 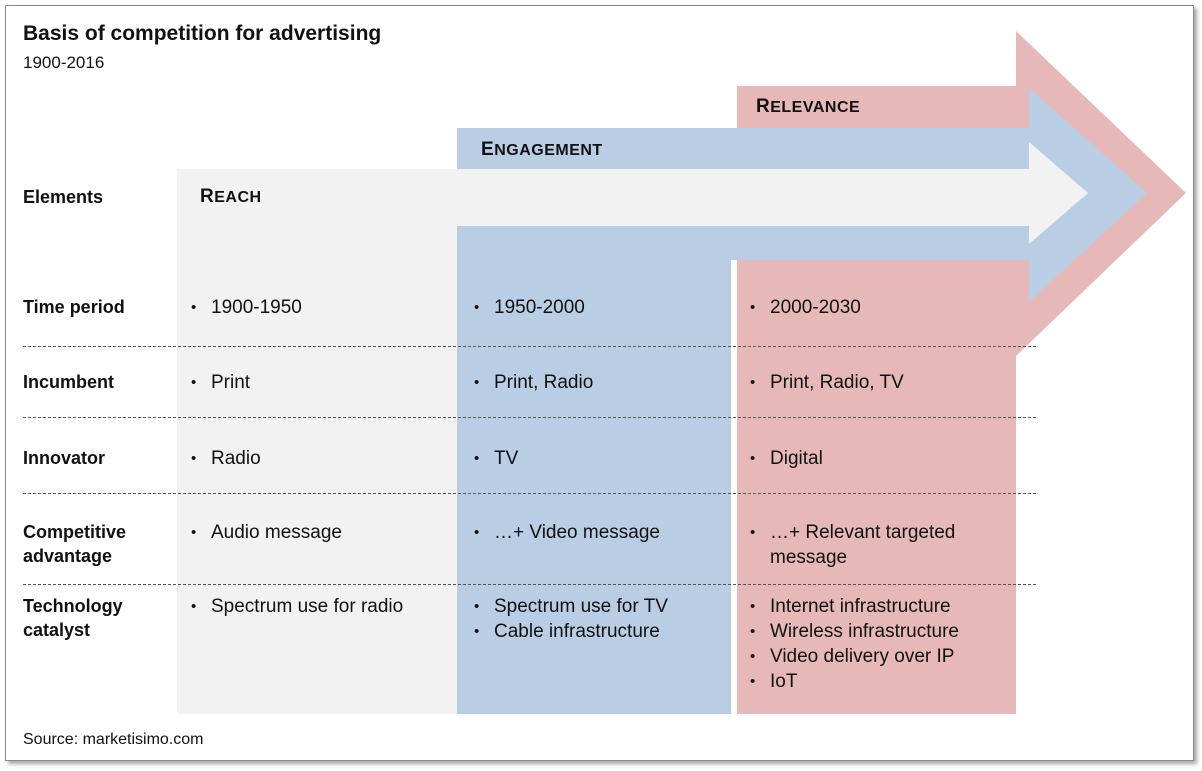 What do you see at coordinates (69, 382) in the screenshot?
I see `row-label-incumbent: Incumbent` at bounding box center [69, 382].